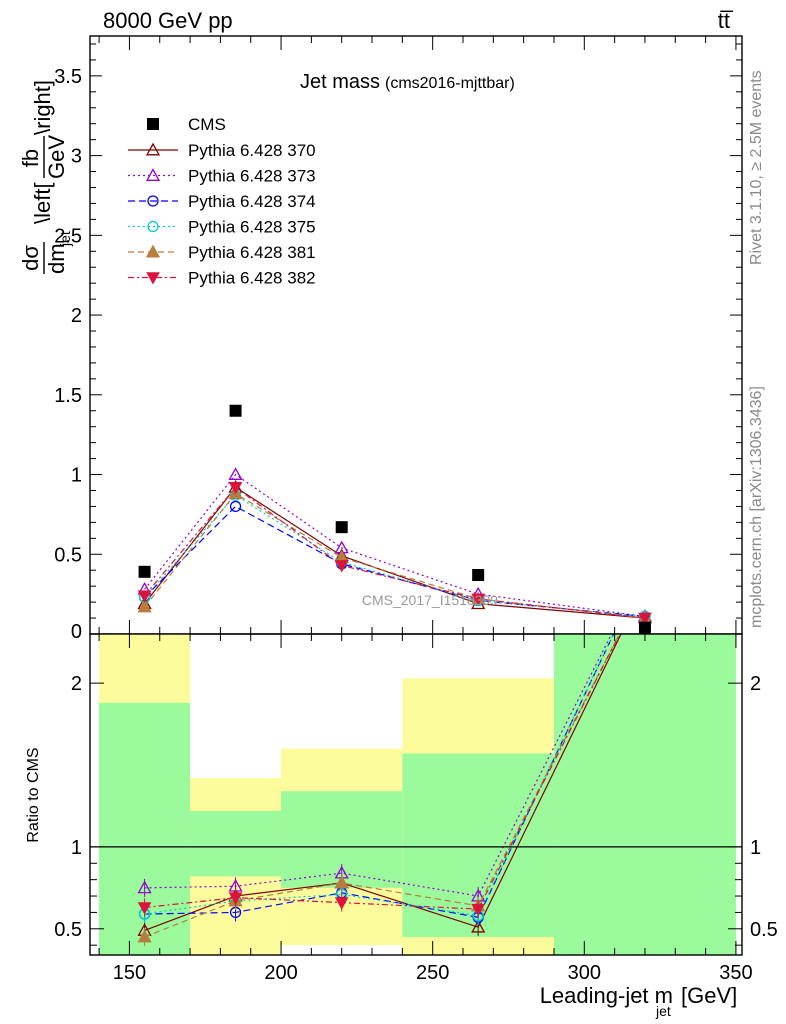 This screenshot has height=1024, width=786. What do you see at coordinates (56, 157) in the screenshot?
I see `ylabel-gev: GeV` at bounding box center [56, 157].